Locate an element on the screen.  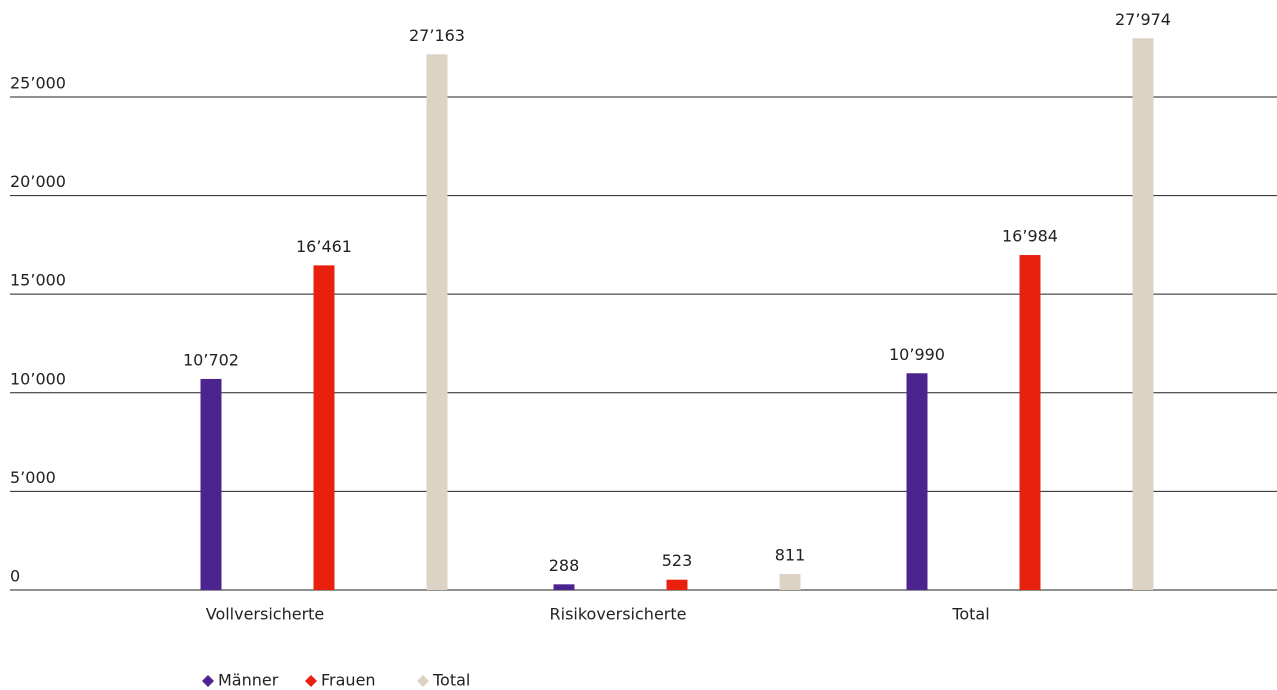
y-tick-label: 25’000 is located at coordinates (38, 82).